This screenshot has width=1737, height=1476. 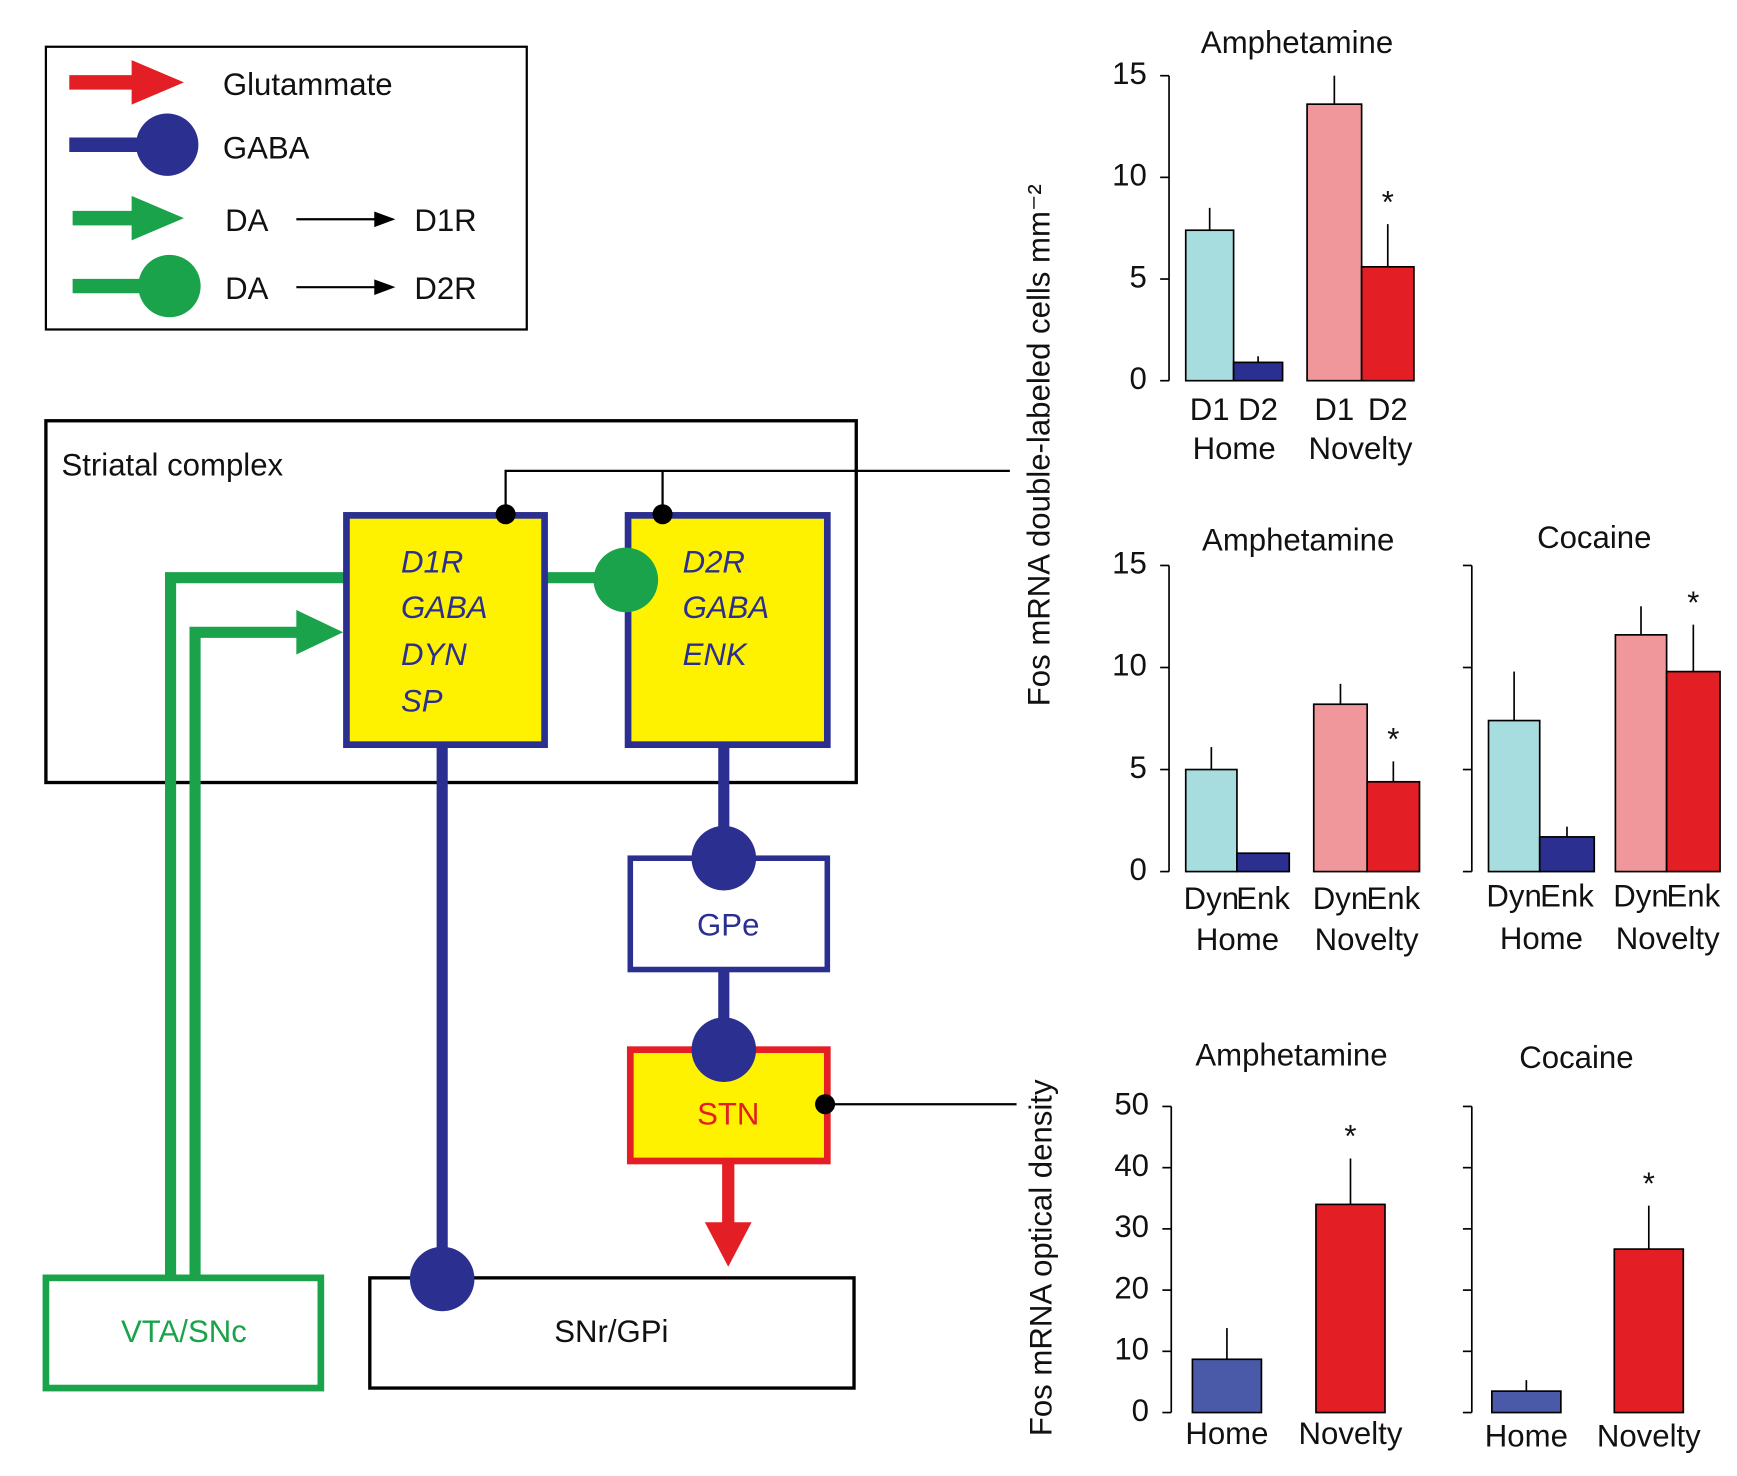 I want to click on d2-box, so click(x=727, y=630).